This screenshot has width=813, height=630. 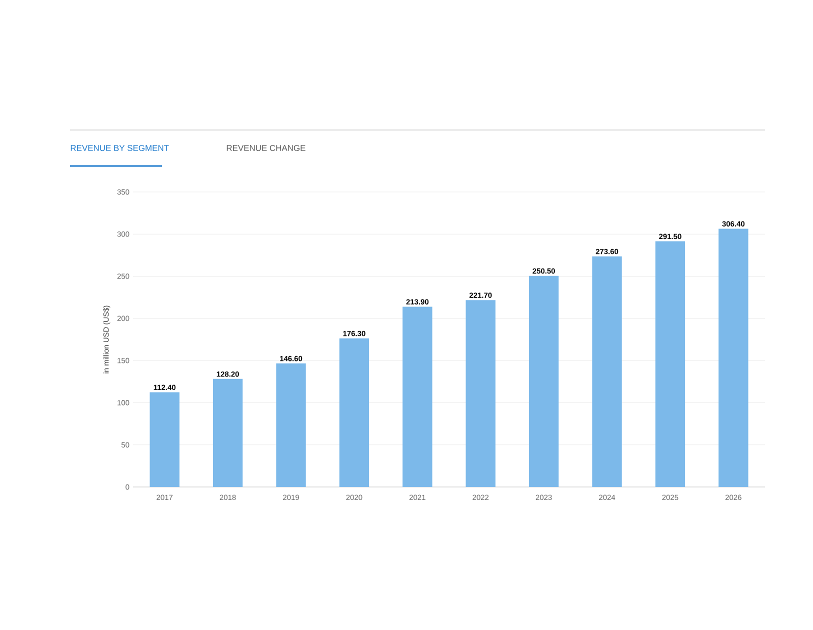 What do you see at coordinates (266, 147) in the screenshot?
I see `chart-subtitle: REVENUE CHANGE` at bounding box center [266, 147].